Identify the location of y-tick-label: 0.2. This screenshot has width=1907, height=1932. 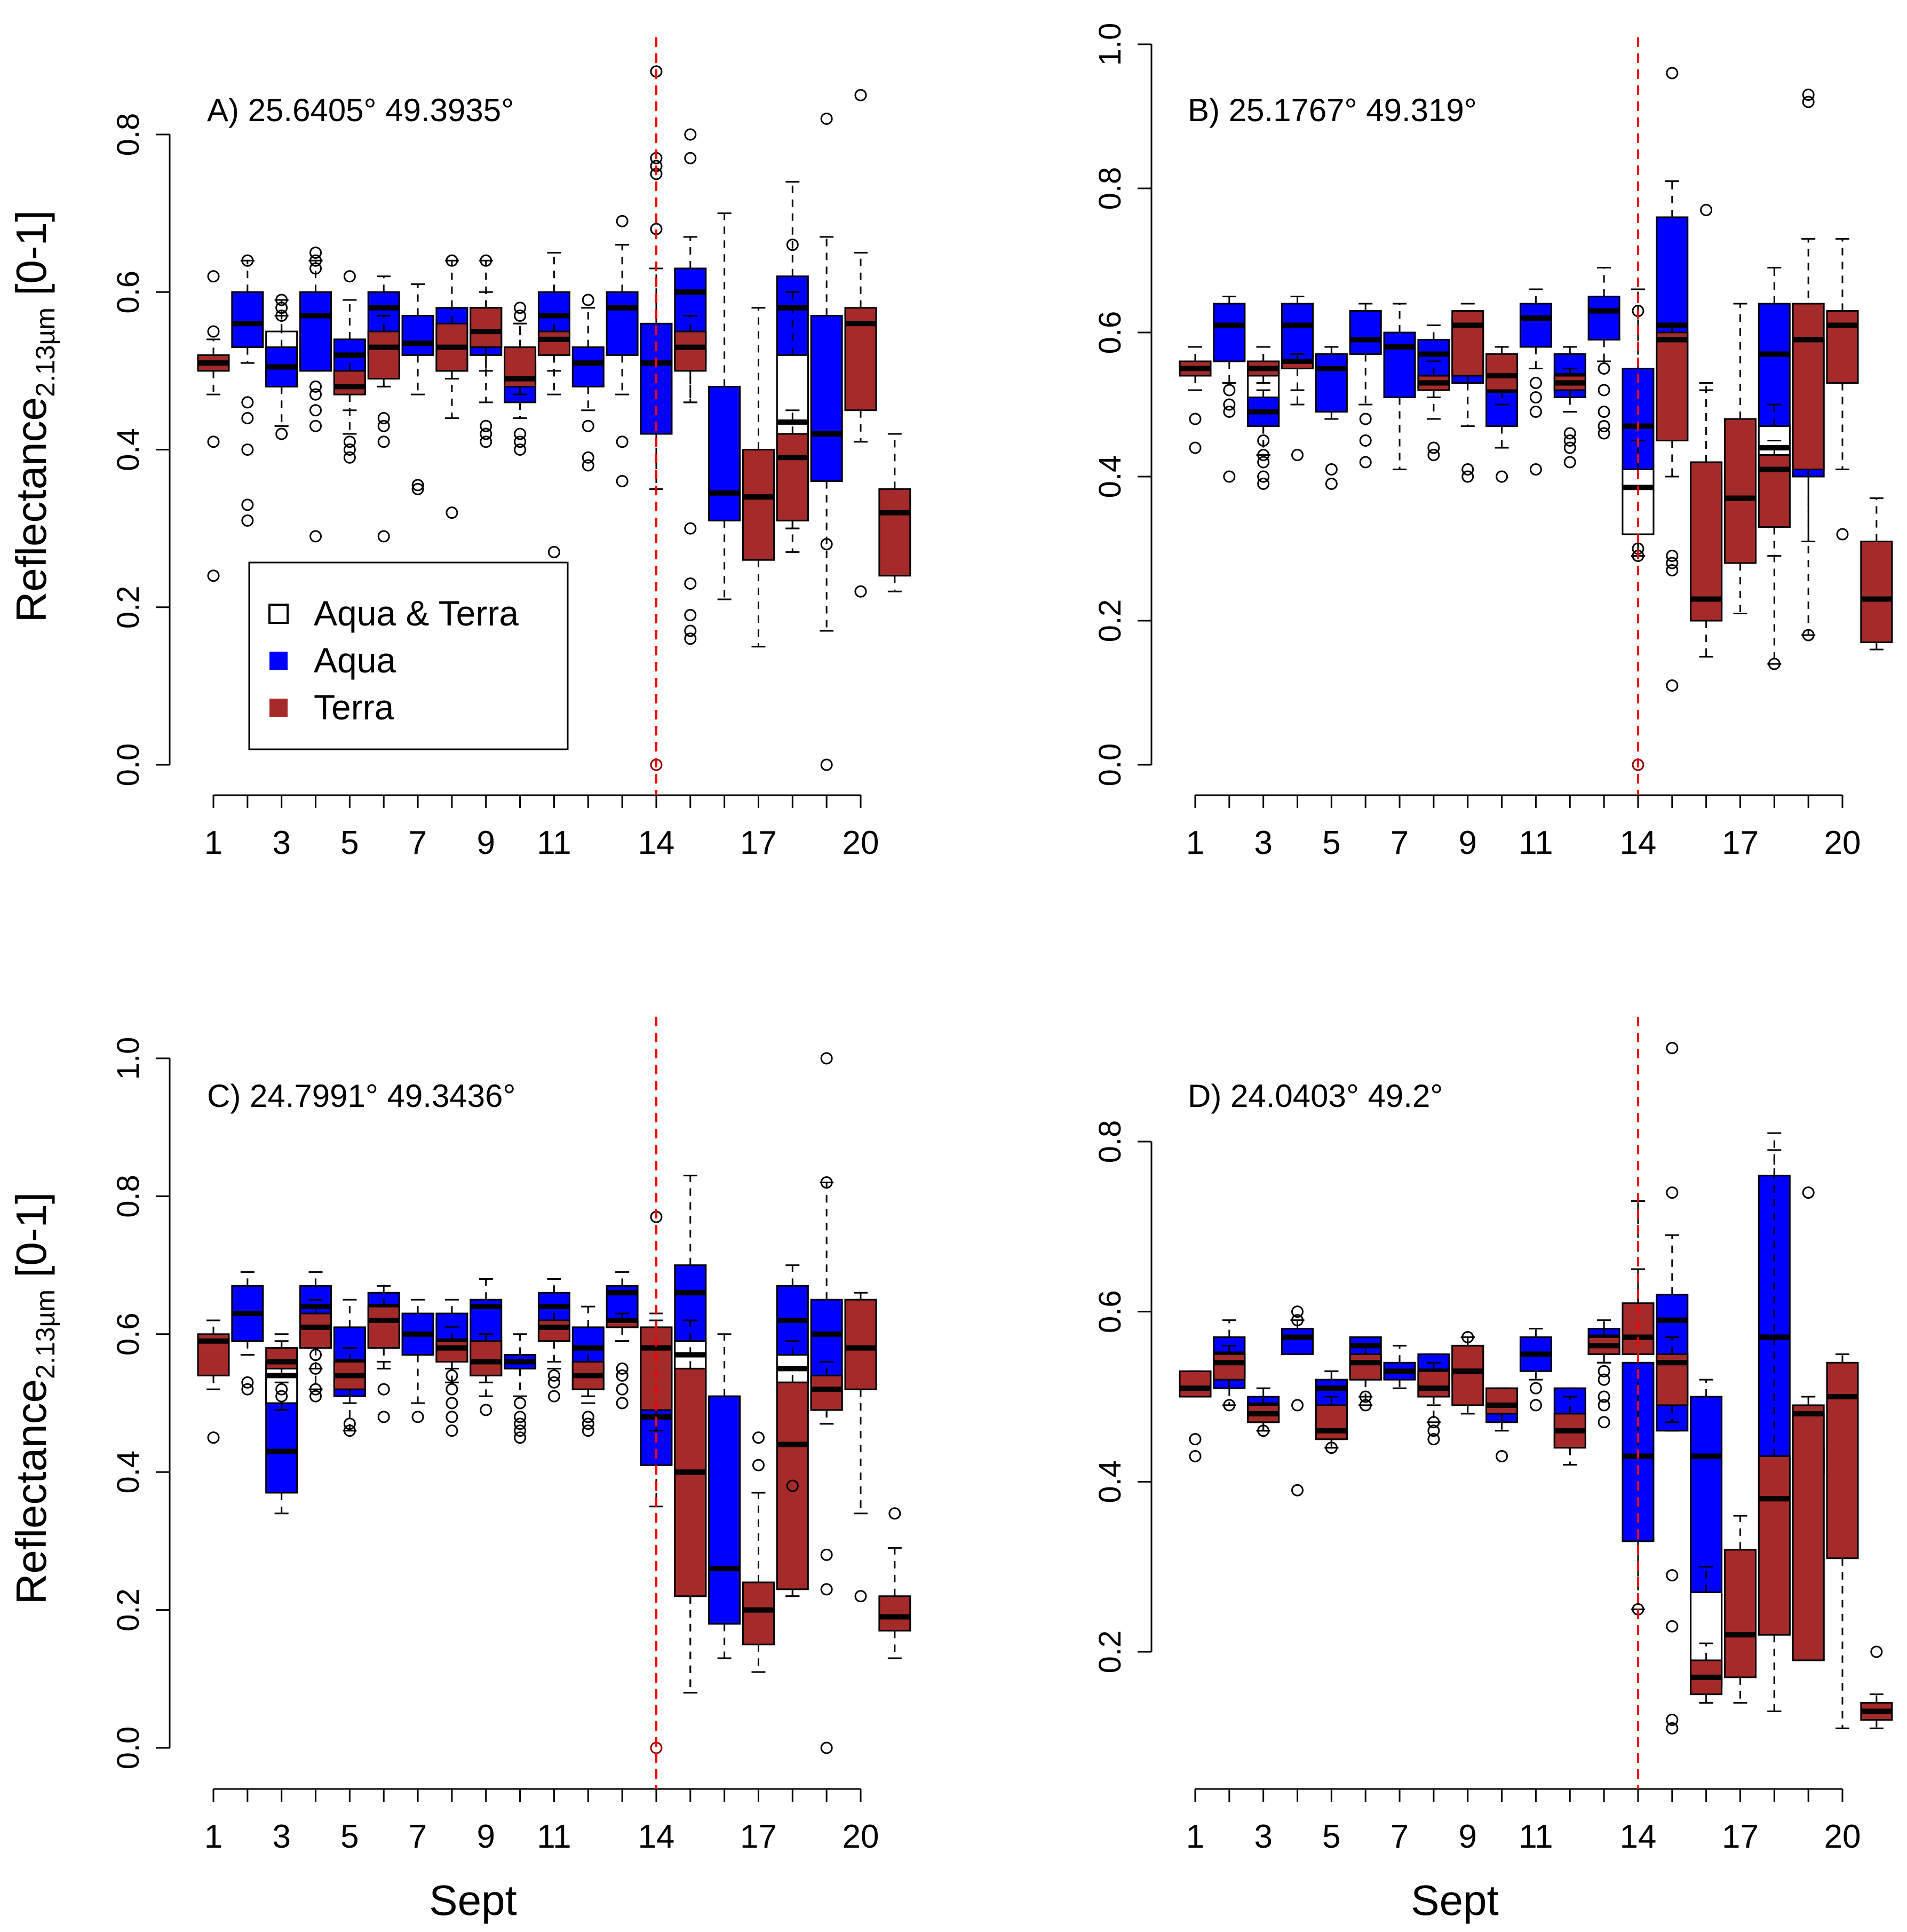
(1110, 1652).